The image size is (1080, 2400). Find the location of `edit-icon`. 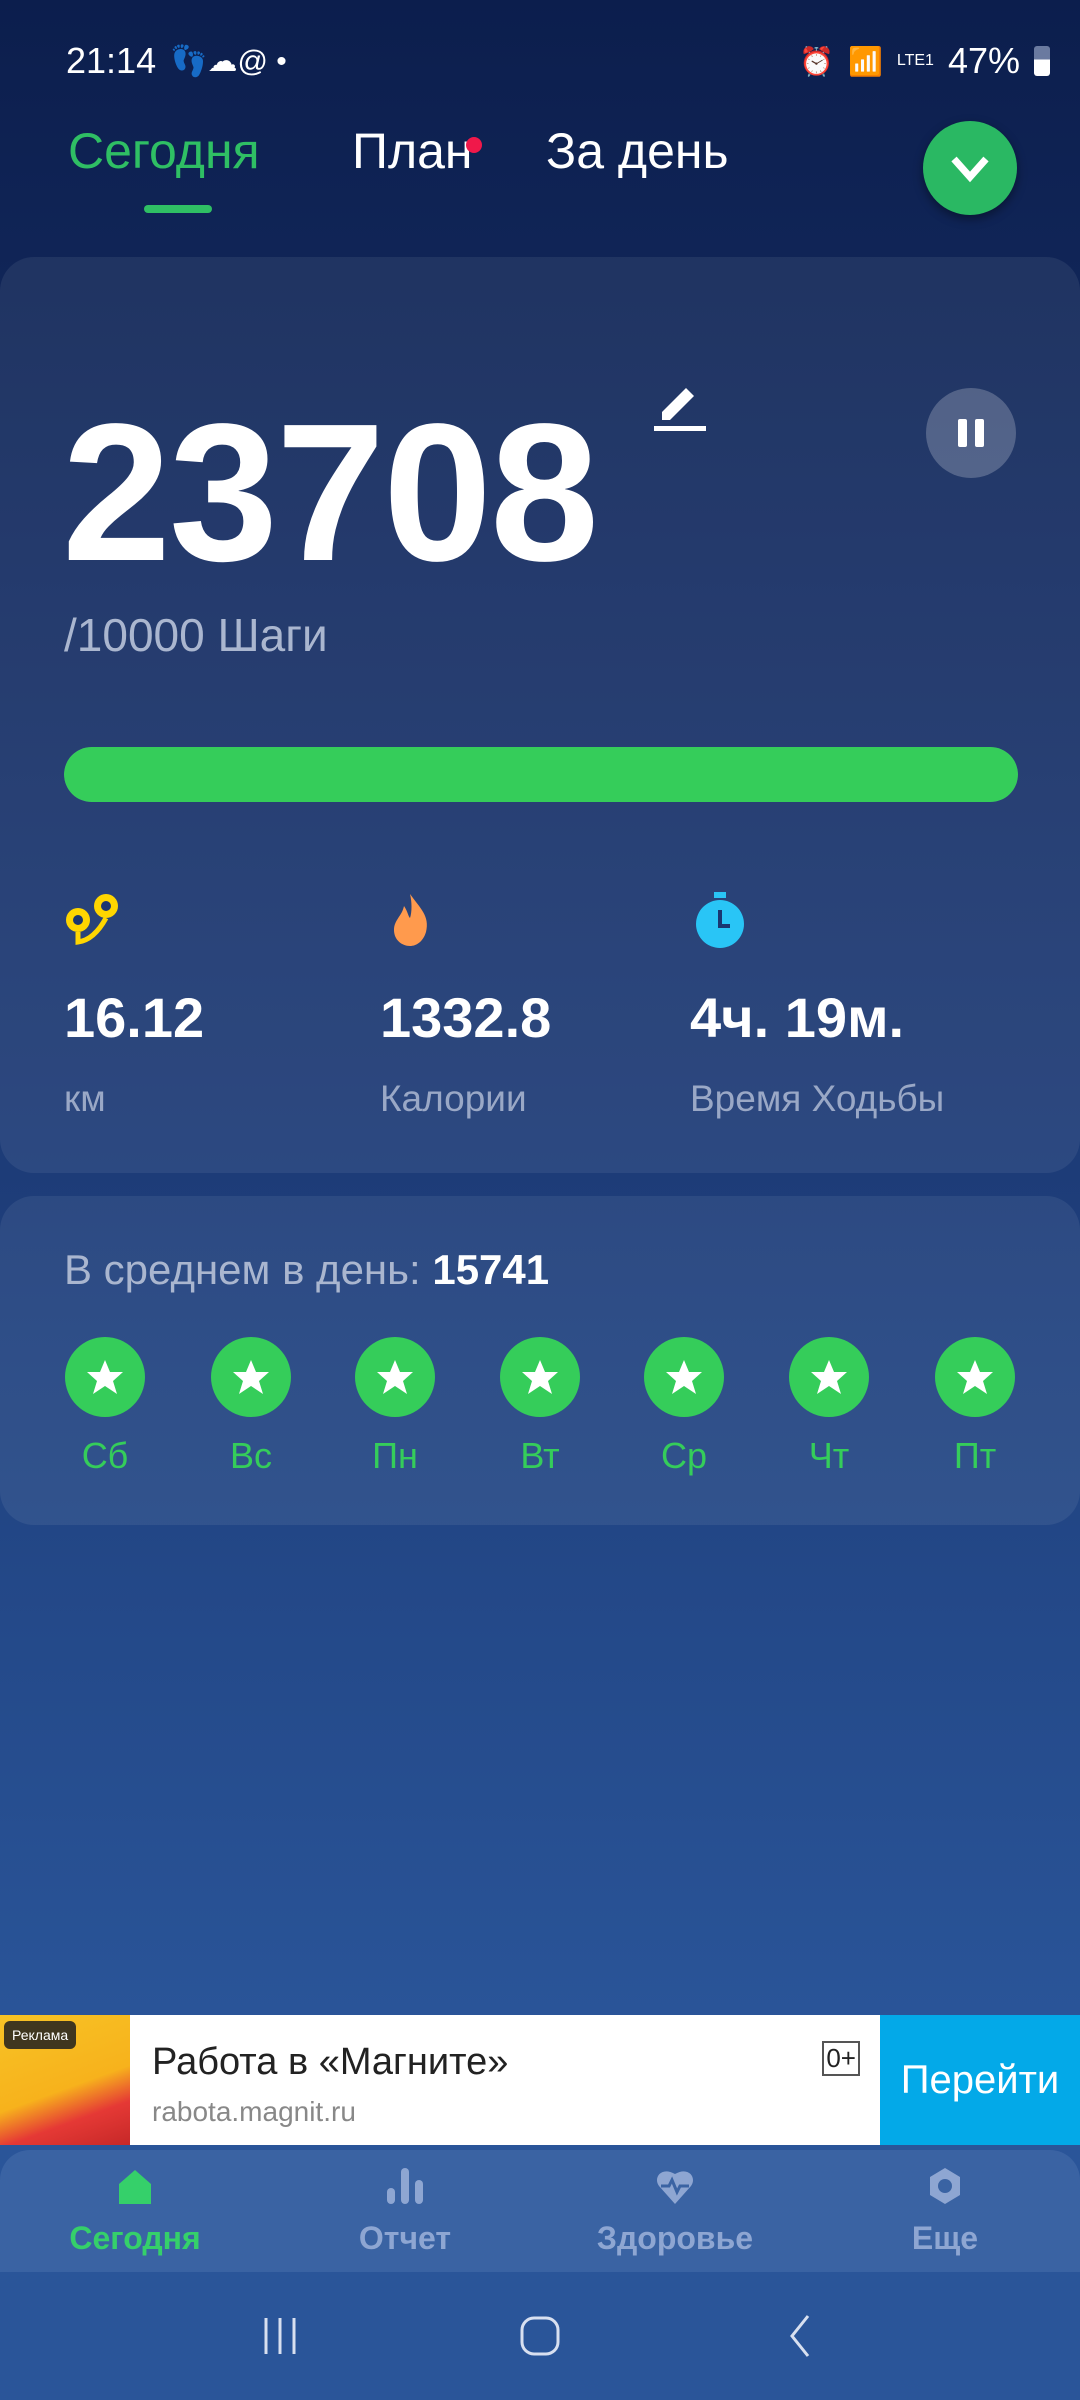

edit-icon is located at coordinates (680, 406).